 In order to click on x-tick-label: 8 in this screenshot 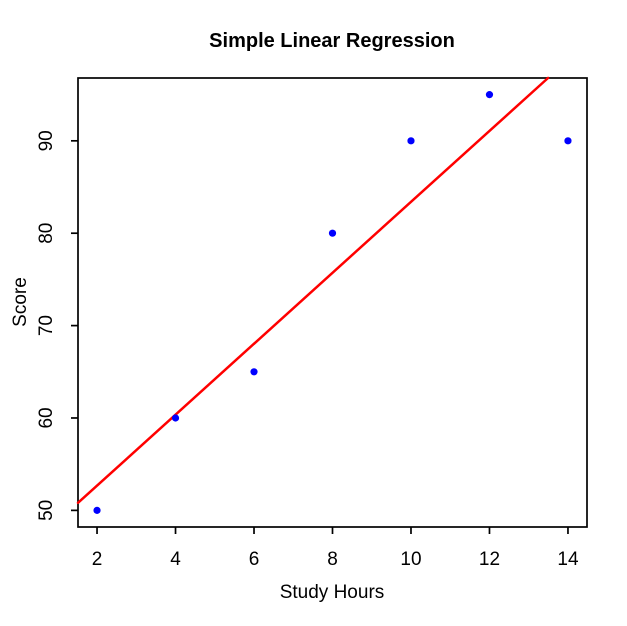, I will do `click(332, 559)`.